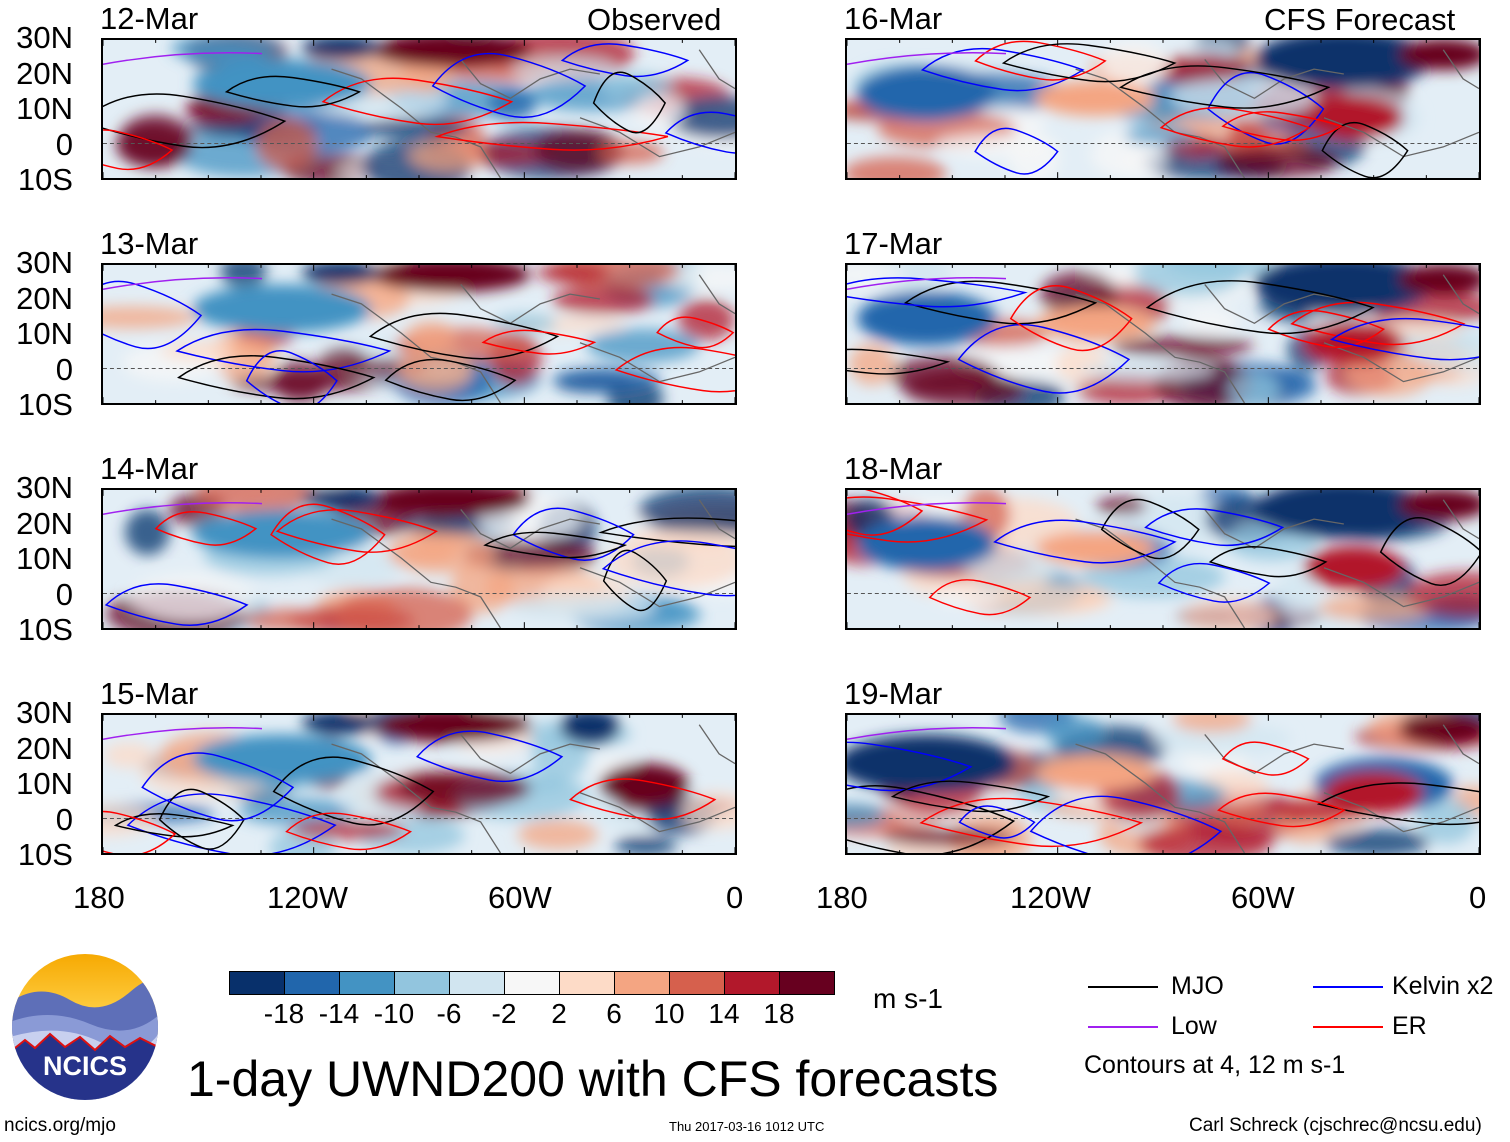 The width and height of the screenshot is (1510, 1142). I want to click on colorbar-tick-label: 2, so click(559, 1013).